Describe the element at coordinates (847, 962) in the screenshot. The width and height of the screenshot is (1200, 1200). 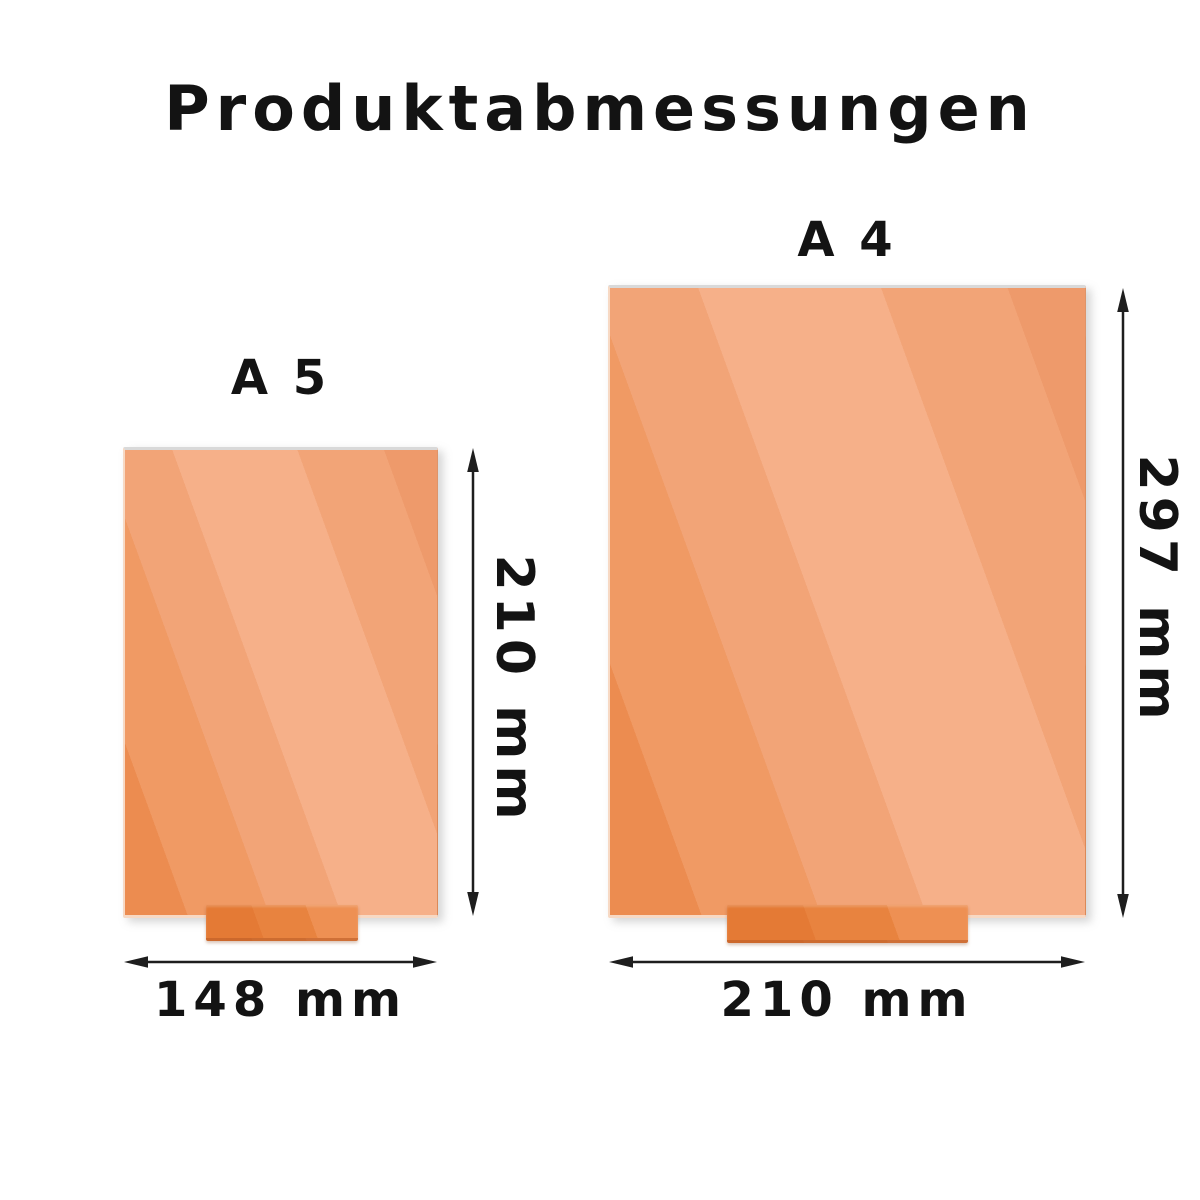
I see `a4-width-arrow-icon` at that location.